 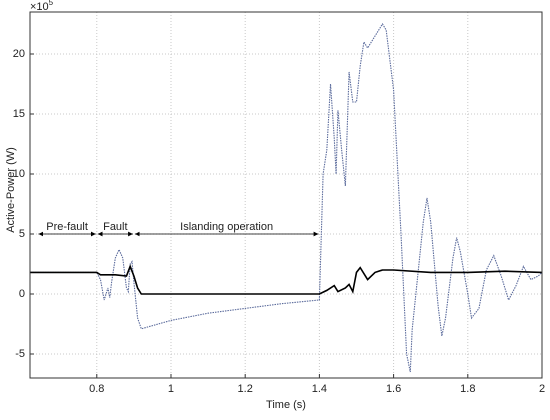 What do you see at coordinates (22, 234) in the screenshot?
I see `y-tick-label: 5` at bounding box center [22, 234].